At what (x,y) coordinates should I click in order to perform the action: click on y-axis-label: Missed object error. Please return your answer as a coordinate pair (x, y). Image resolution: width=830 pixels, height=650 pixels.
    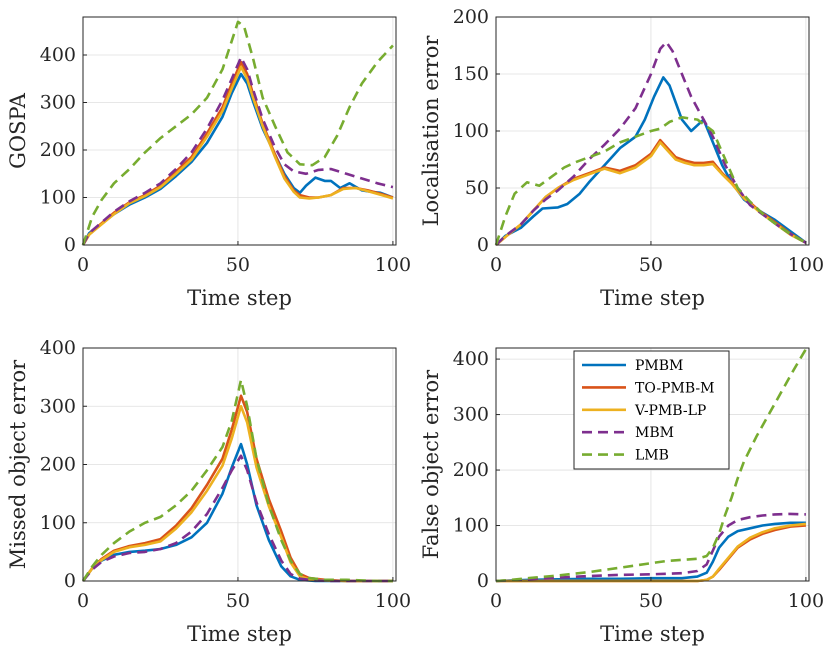
    Looking at the image, I should click on (18, 464).